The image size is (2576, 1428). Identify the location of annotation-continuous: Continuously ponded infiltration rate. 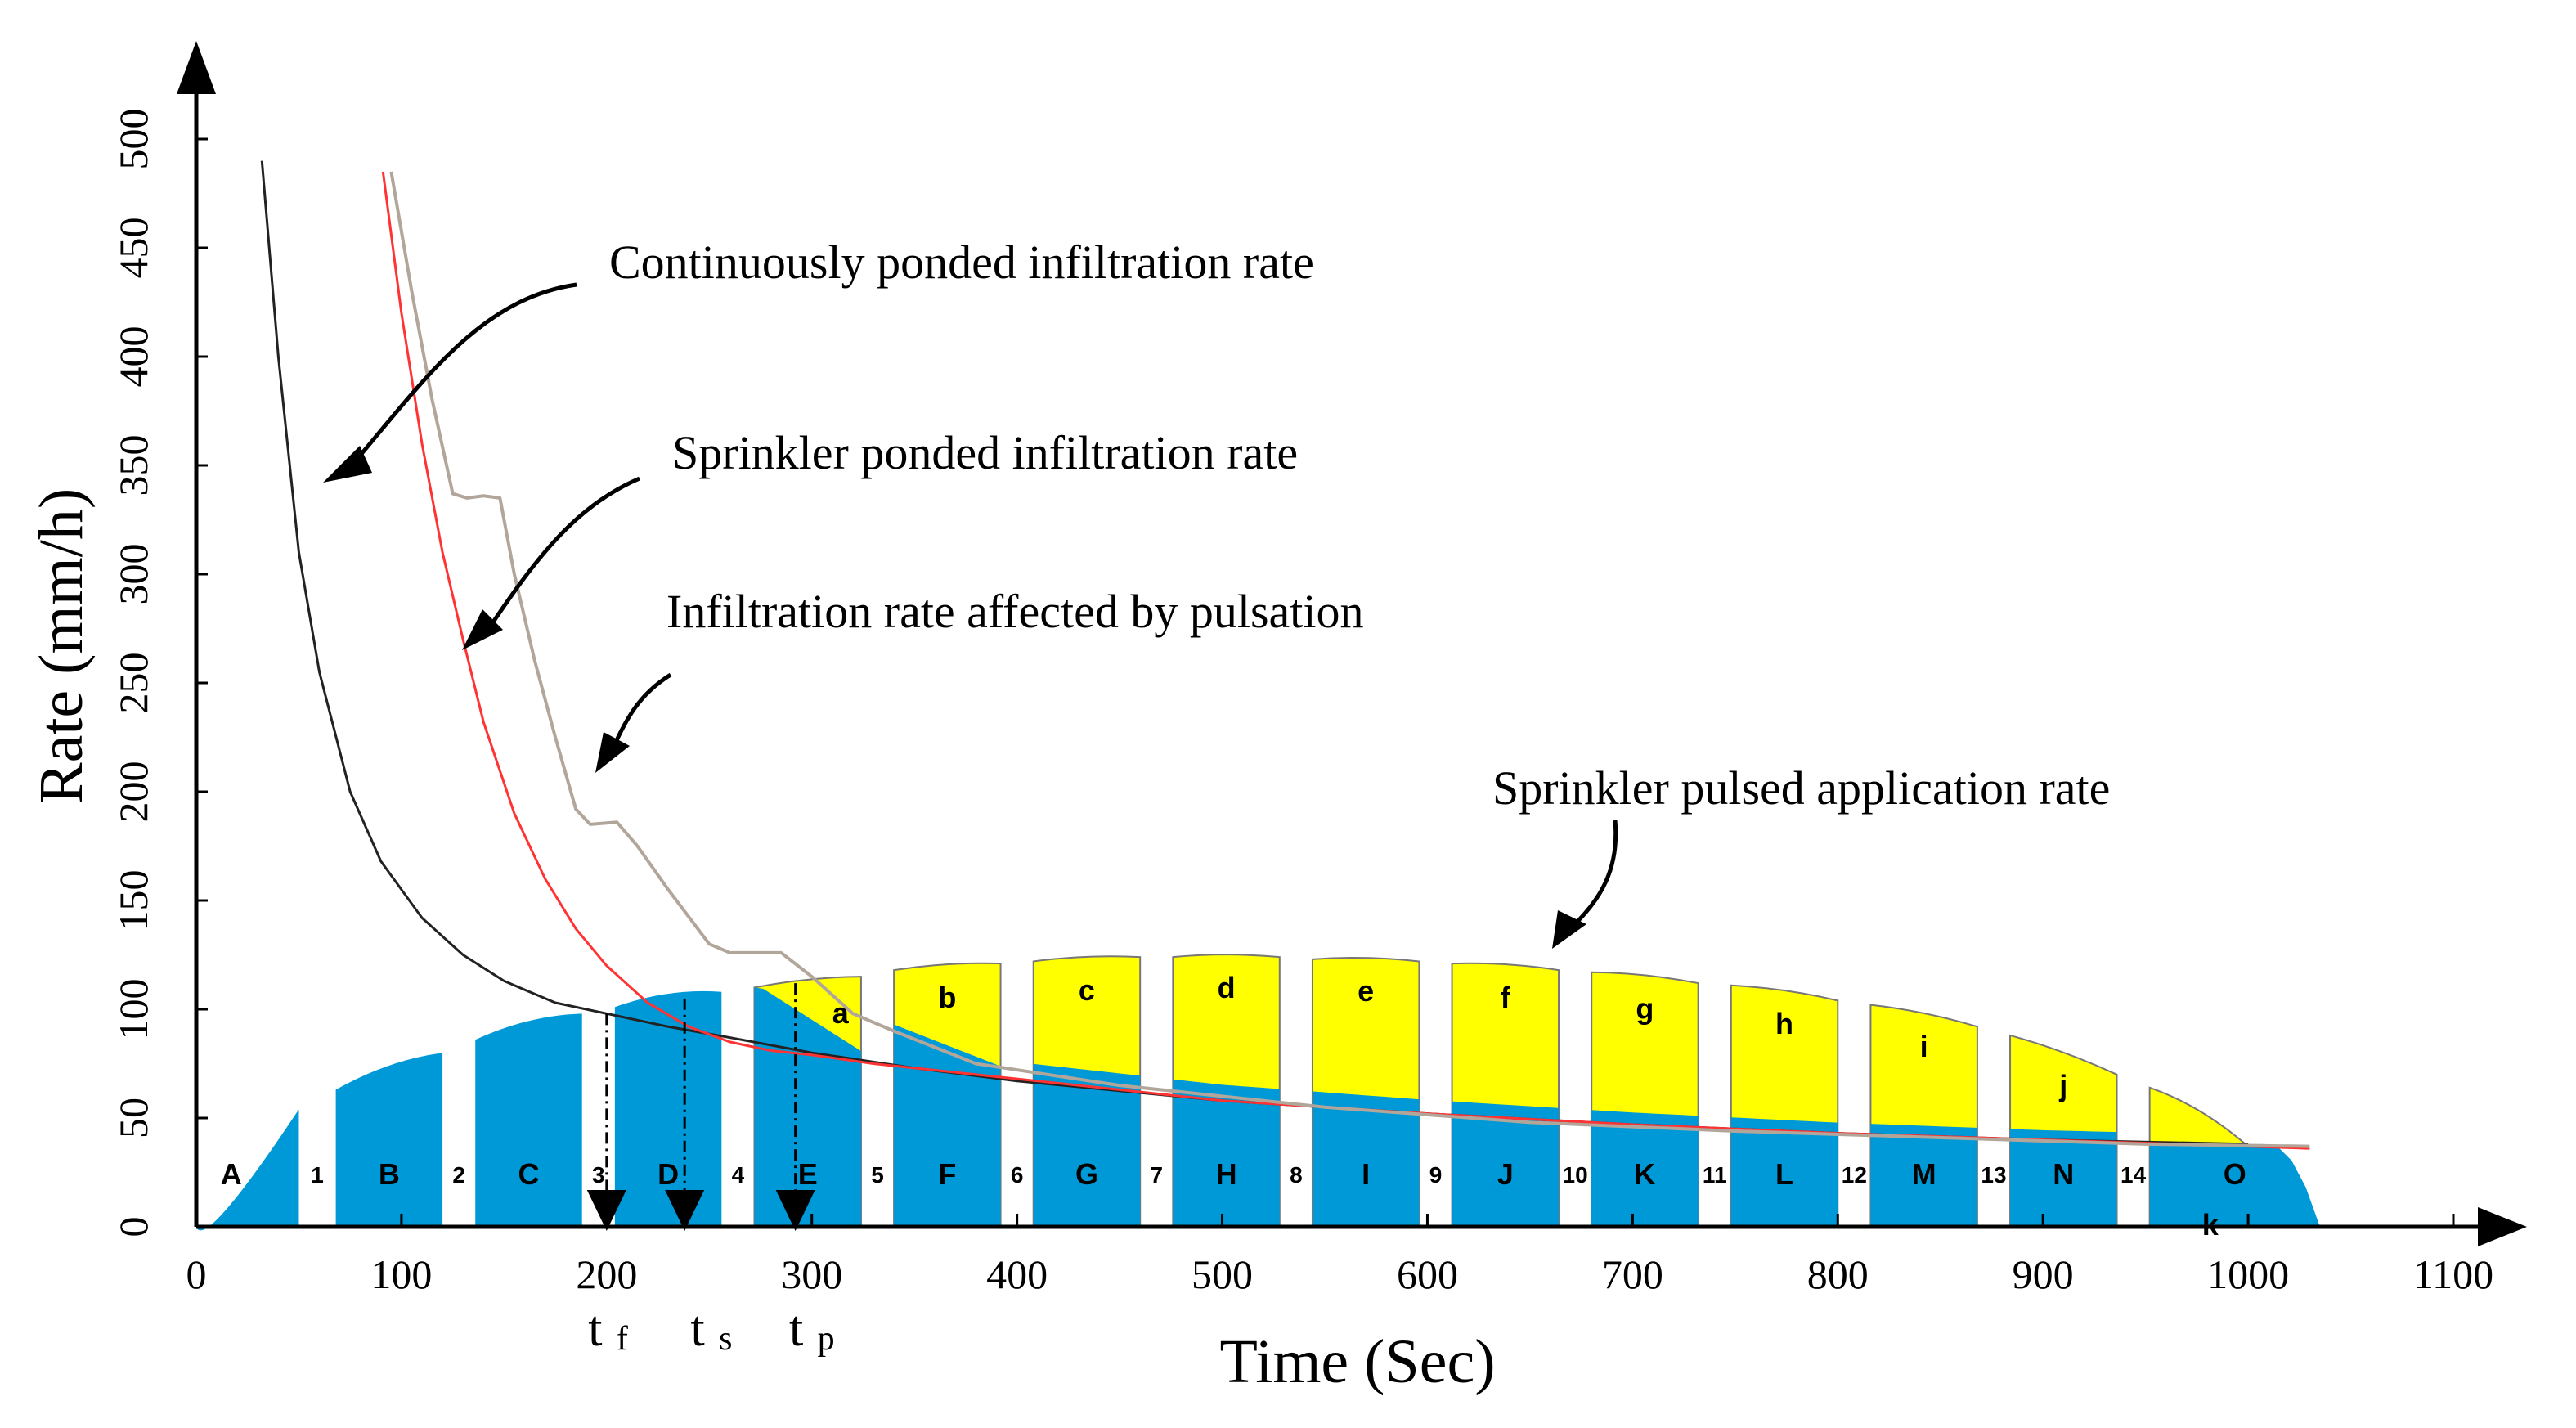
(962, 262).